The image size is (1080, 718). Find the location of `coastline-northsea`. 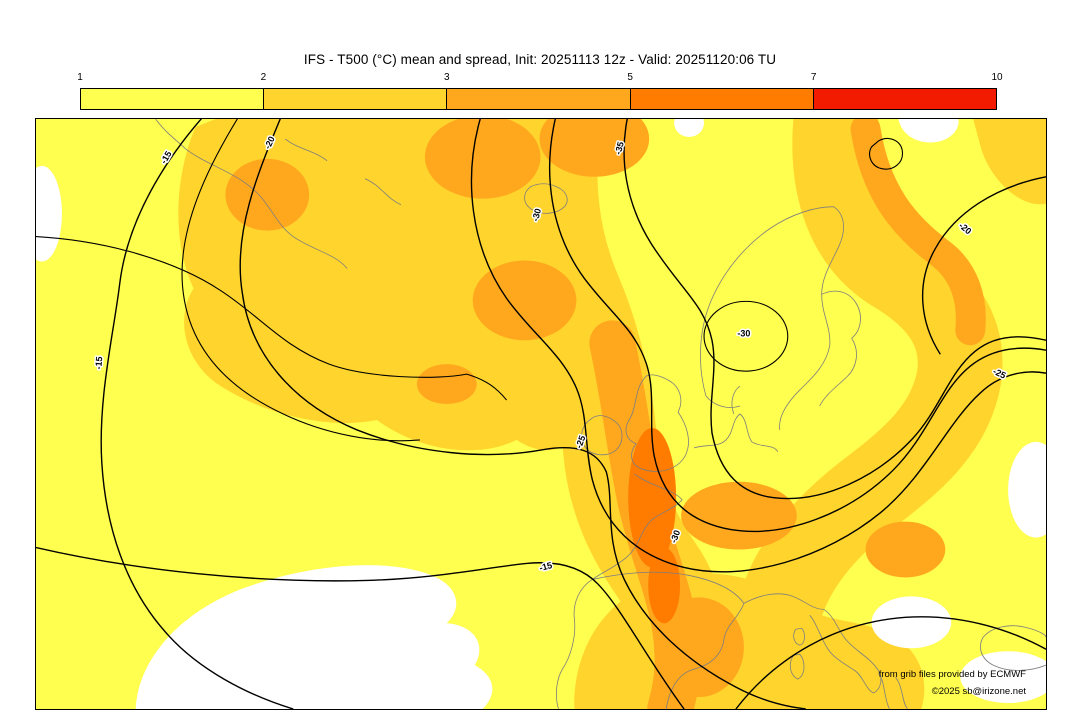

coastline-northsea is located at coordinates (736, 433).